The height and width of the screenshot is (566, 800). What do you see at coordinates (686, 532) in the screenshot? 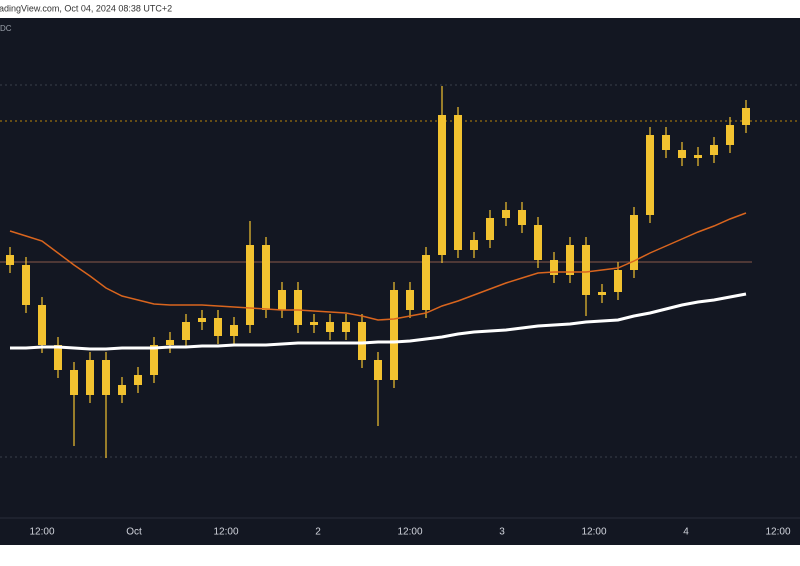
I see `x-tick-label: 4` at bounding box center [686, 532].